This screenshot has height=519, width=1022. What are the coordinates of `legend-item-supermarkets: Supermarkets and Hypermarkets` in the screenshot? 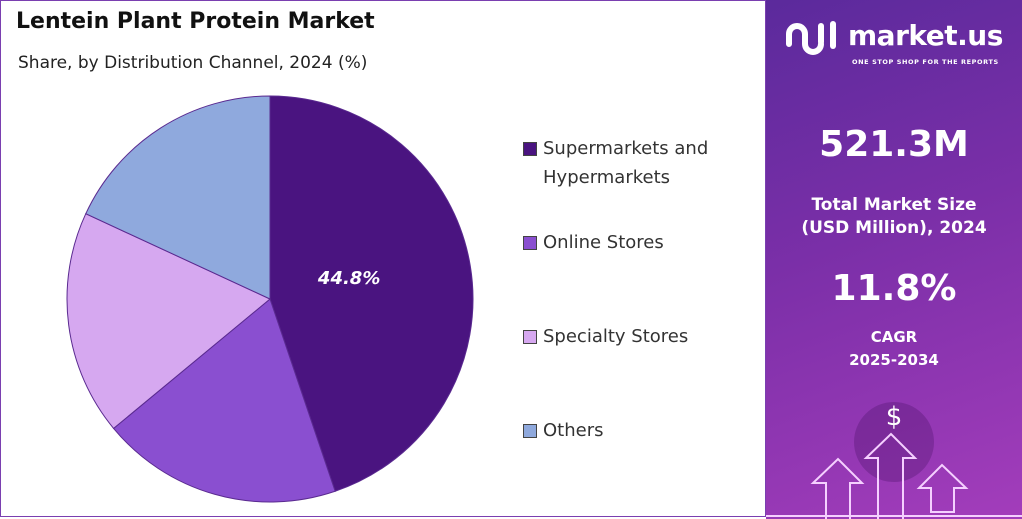 It's located at (638, 163).